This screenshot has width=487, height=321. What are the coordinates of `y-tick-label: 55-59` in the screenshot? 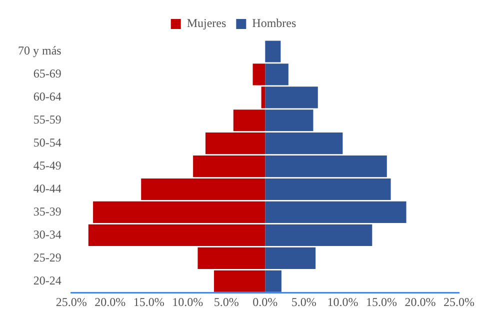 It's located at (47, 119).